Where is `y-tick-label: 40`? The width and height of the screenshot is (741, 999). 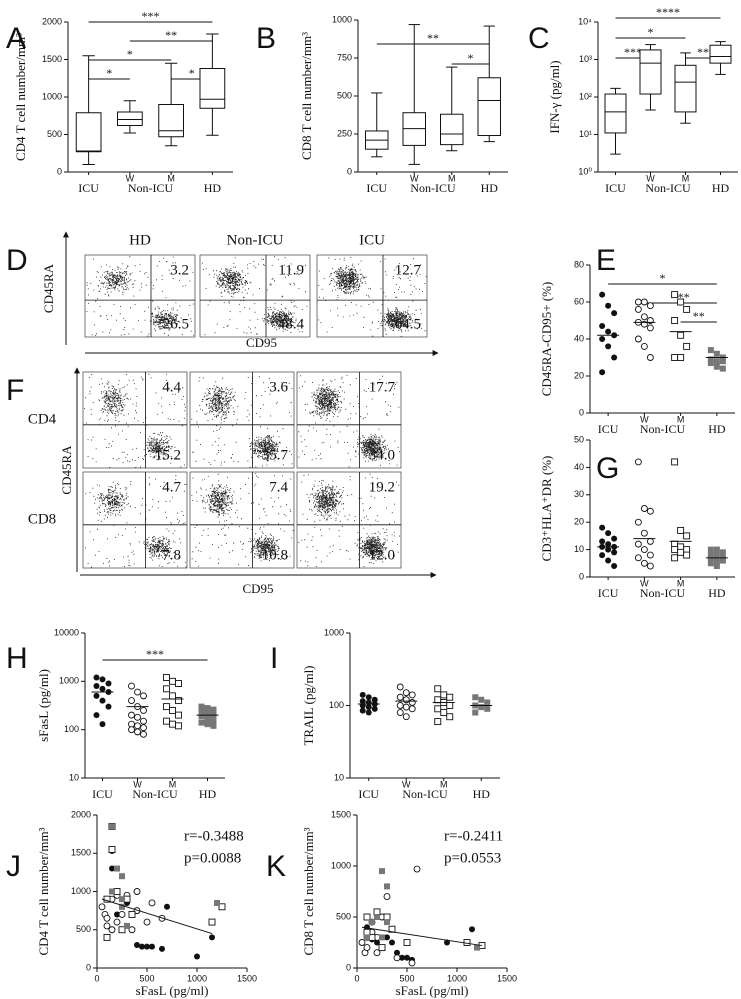 y-tick-label: 40 is located at coordinates (579, 467).